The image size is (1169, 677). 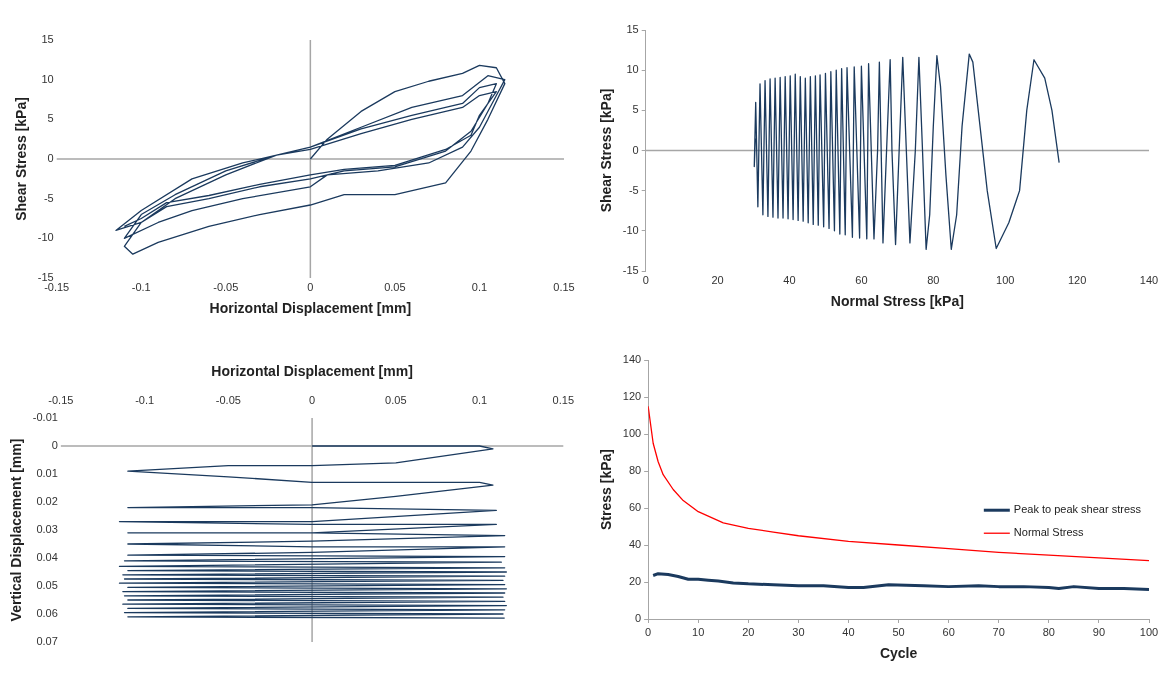 What do you see at coordinates (606, 489) in the screenshot?
I see `y-axis-title: Stress [kPa]` at bounding box center [606, 489].